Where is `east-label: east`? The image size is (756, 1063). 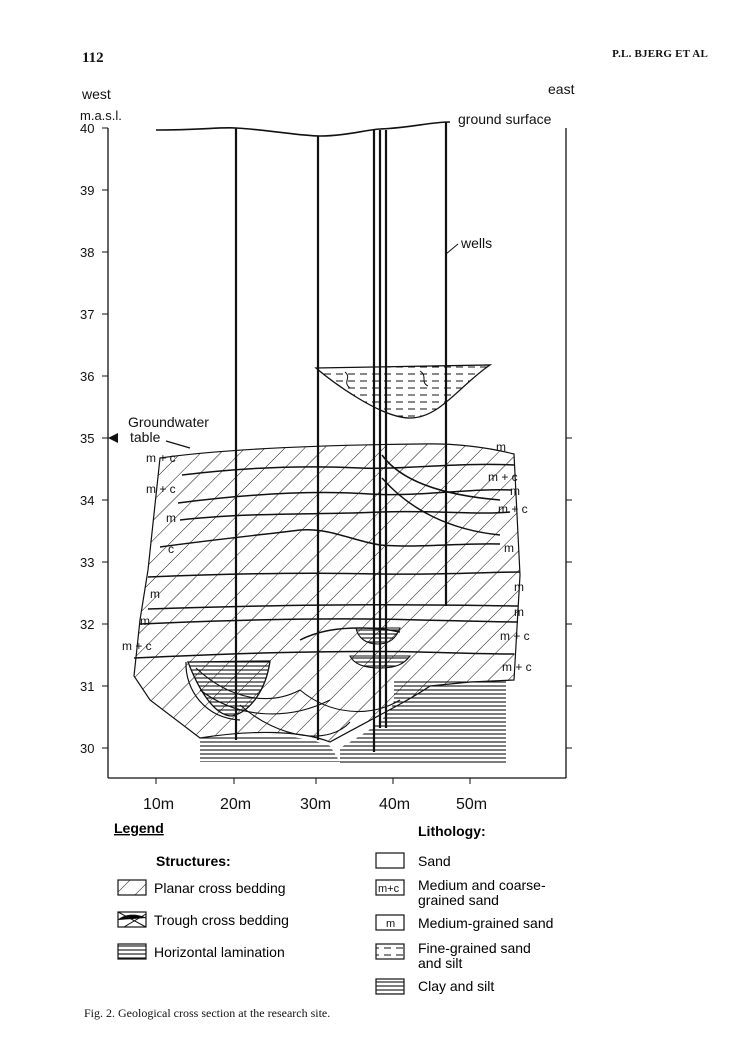 east-label: east is located at coordinates (561, 89).